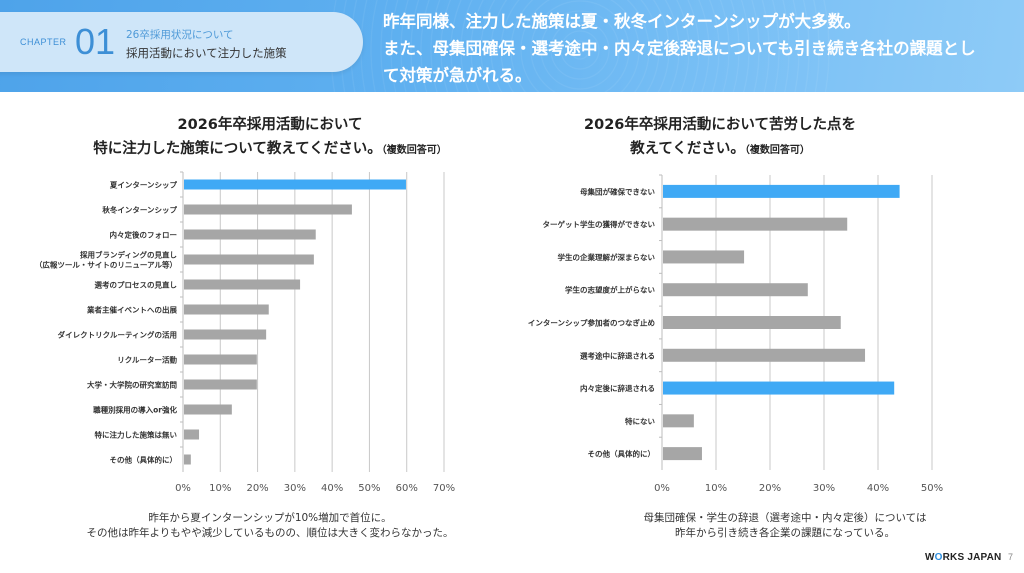 Image resolution: width=1024 pixels, height=573 pixels. I want to click on header-decoration, so click(580, 46).